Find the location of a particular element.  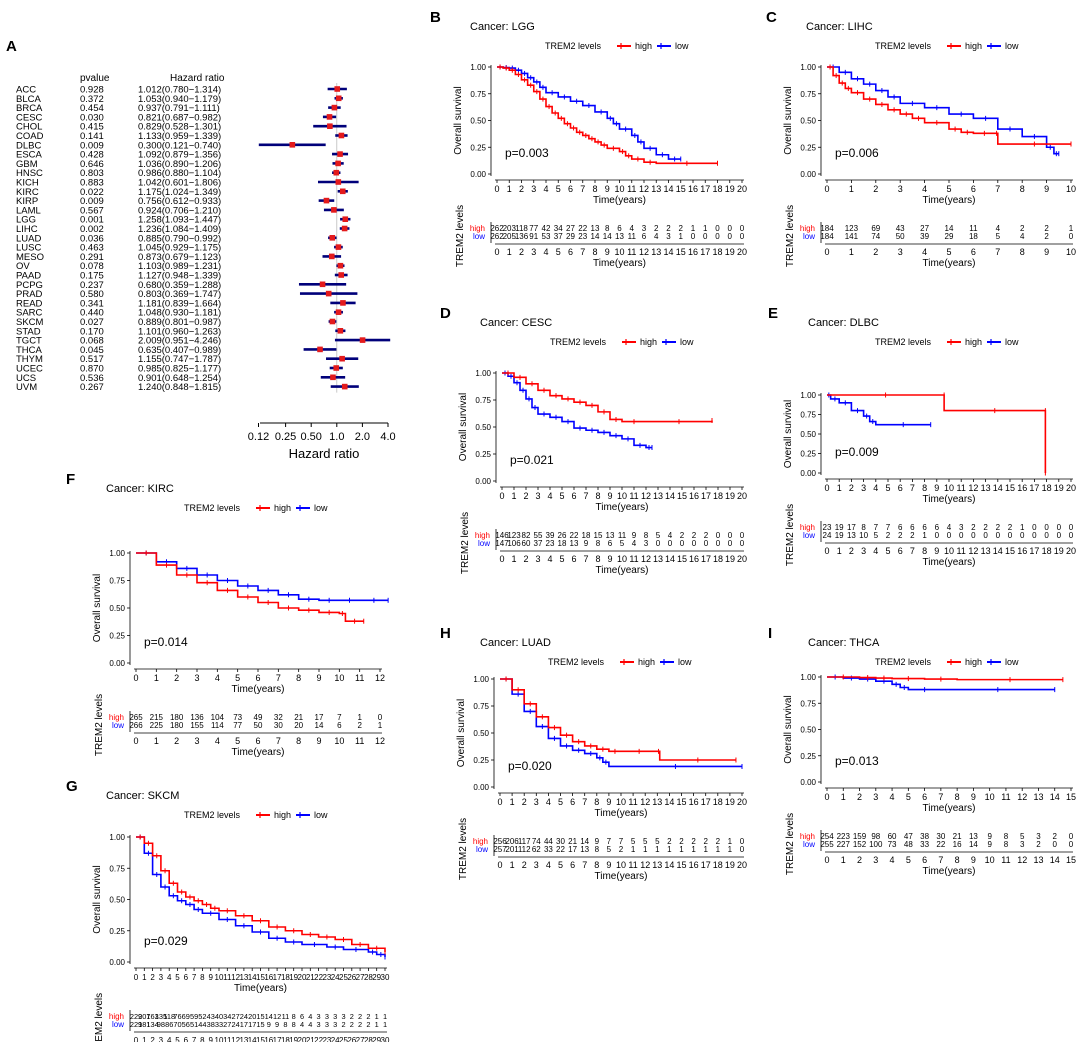

risk-count-low: 33 is located at coordinates (924, 844).